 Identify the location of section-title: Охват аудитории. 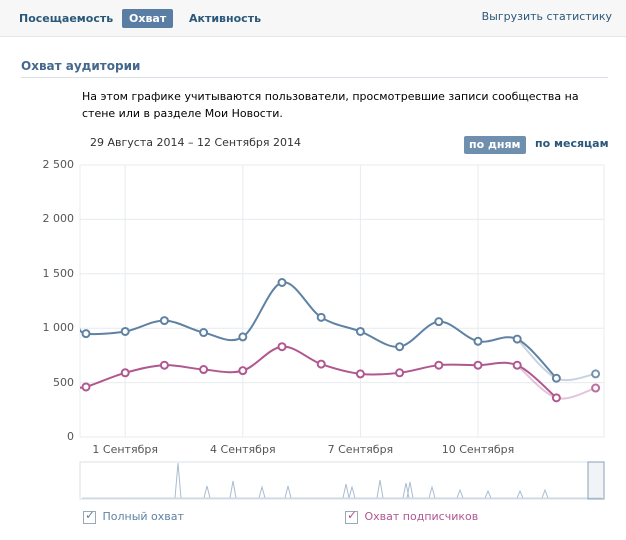
(81, 66).